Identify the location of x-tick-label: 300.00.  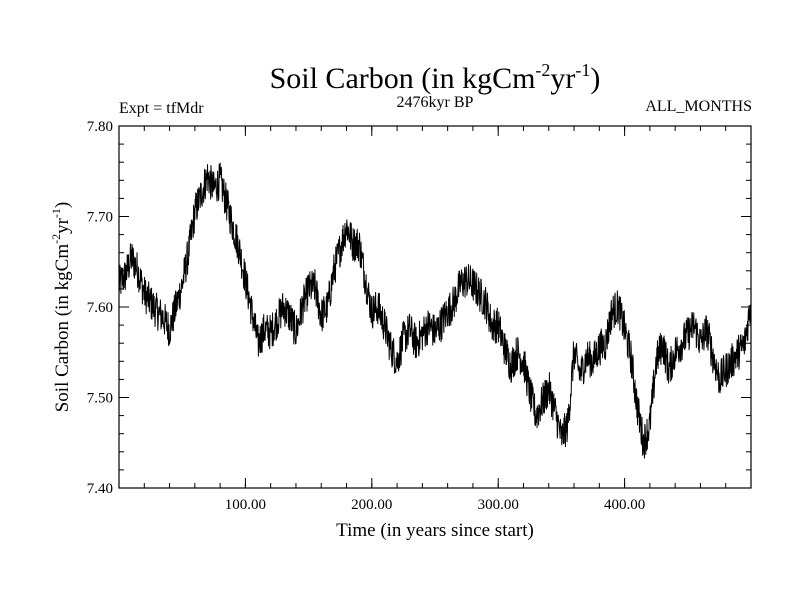
(498, 505).